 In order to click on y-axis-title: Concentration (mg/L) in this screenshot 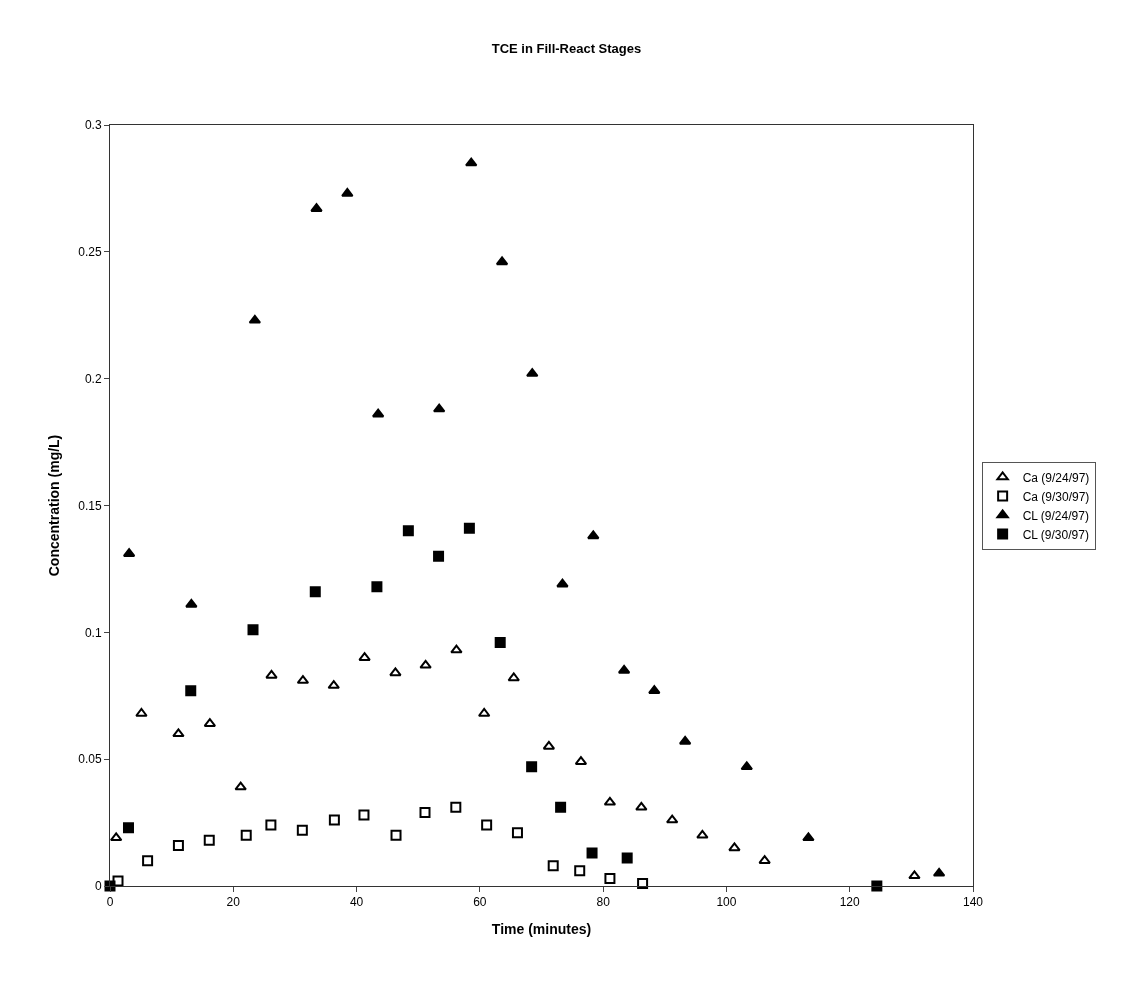, I will do `click(53, 505)`.